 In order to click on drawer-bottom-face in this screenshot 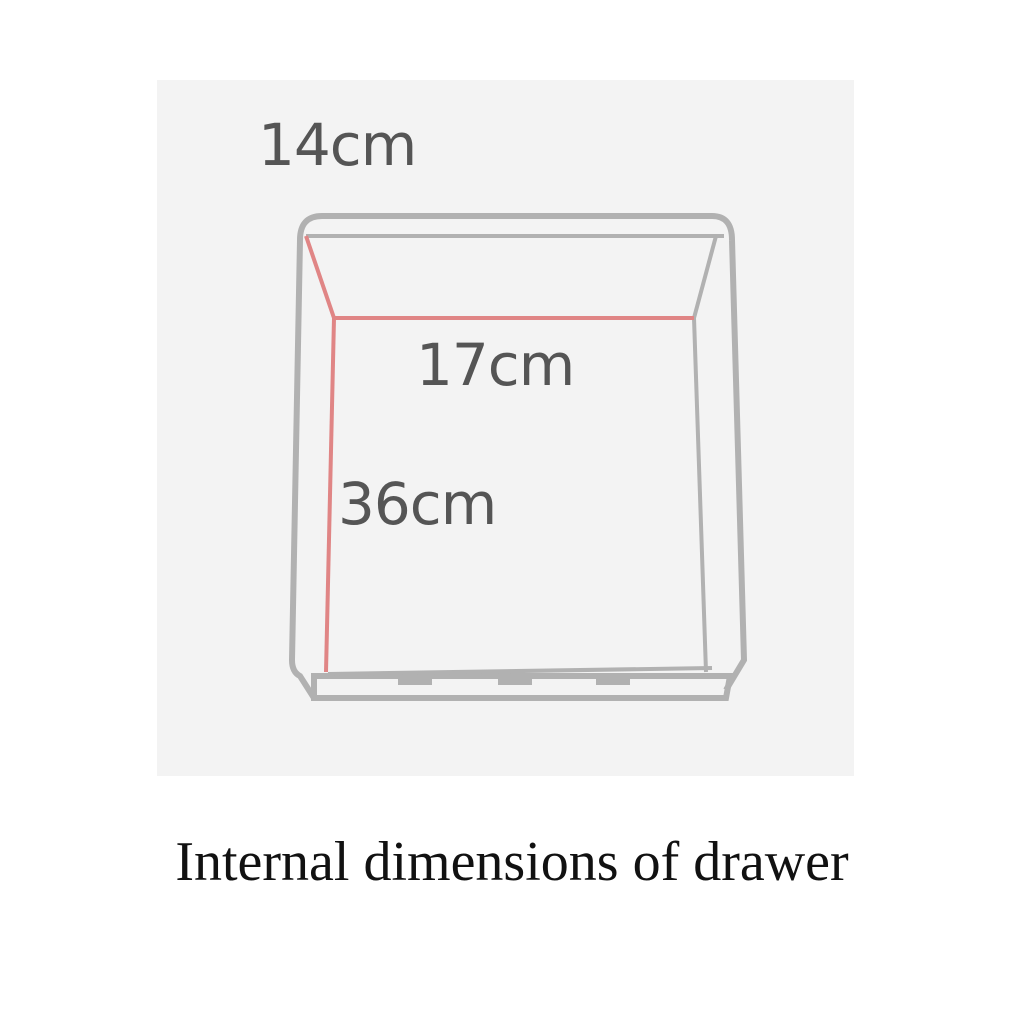, I will do `click(522, 687)`.